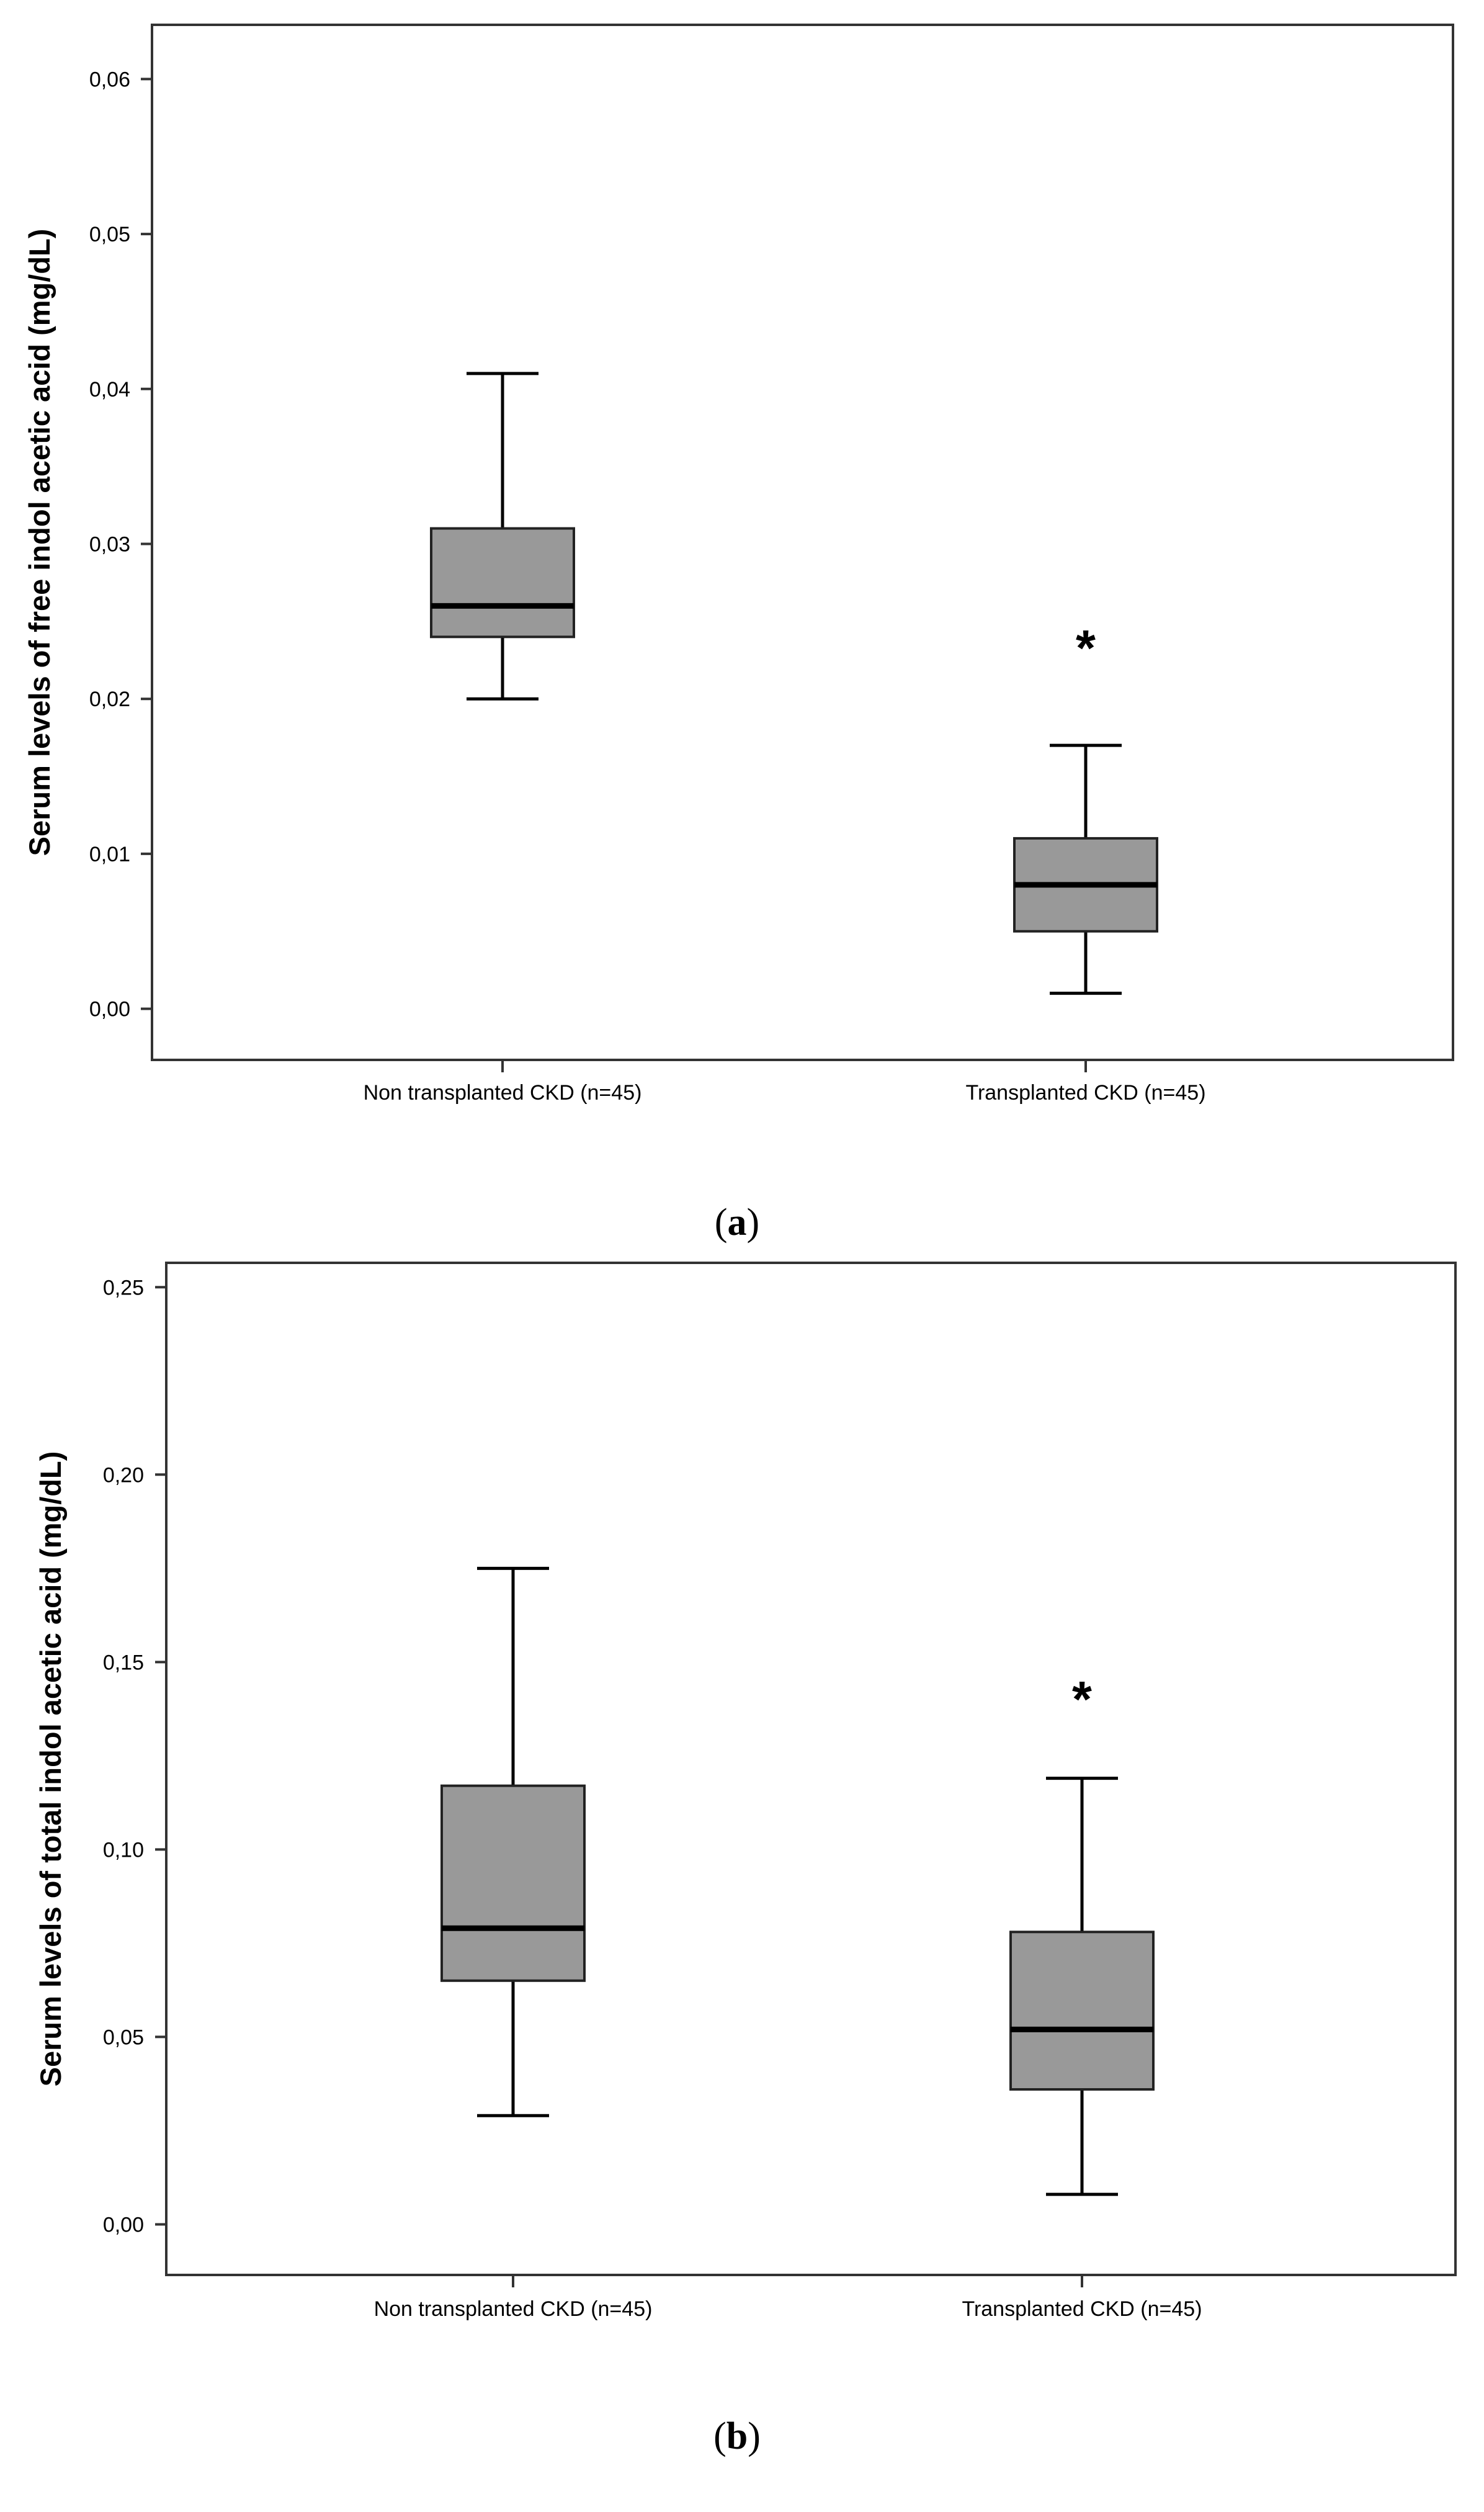  What do you see at coordinates (109, 854) in the screenshot?
I see `y-tick-label: 0,01` at bounding box center [109, 854].